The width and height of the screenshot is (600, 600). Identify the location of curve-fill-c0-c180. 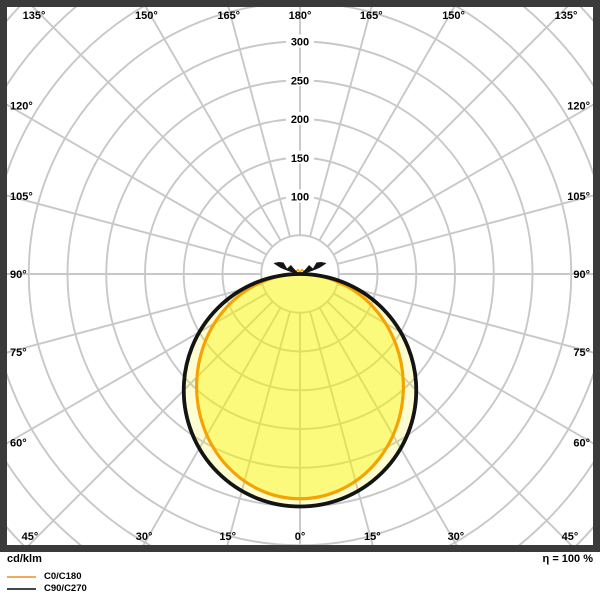
(300, 386).